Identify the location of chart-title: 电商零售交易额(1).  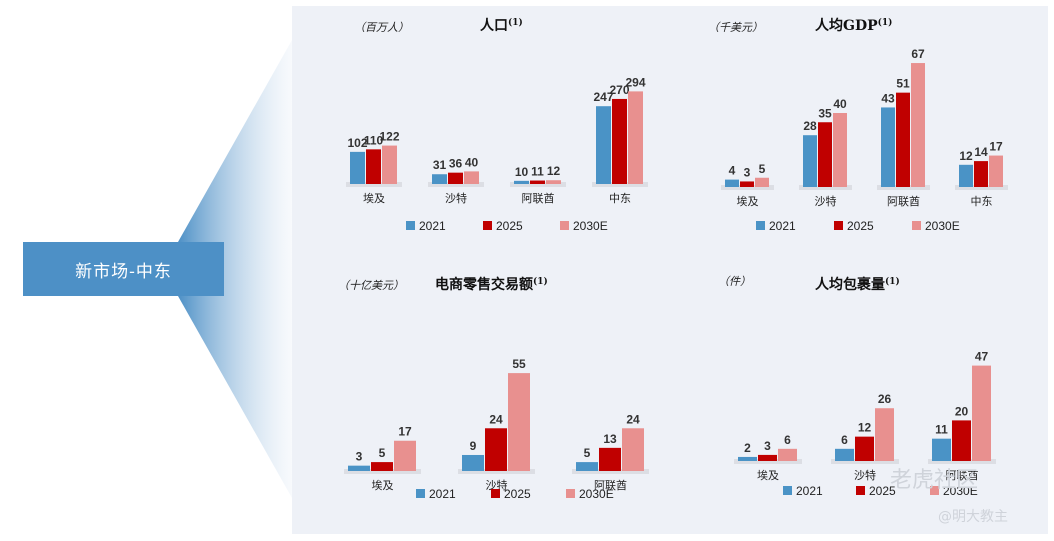
(491, 284).